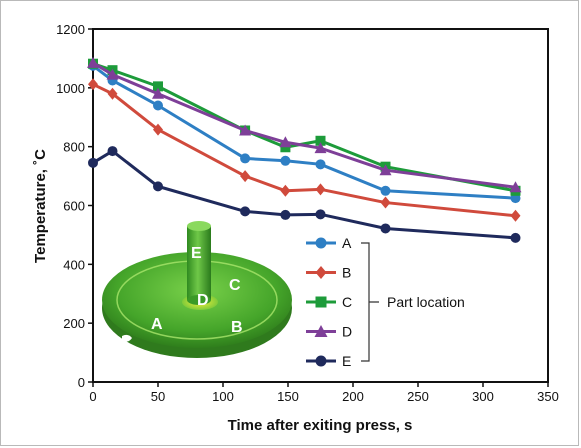 This screenshot has width=581, height=448. Describe the element at coordinates (347, 243) in the screenshot. I see `legend-label-a: A` at that location.